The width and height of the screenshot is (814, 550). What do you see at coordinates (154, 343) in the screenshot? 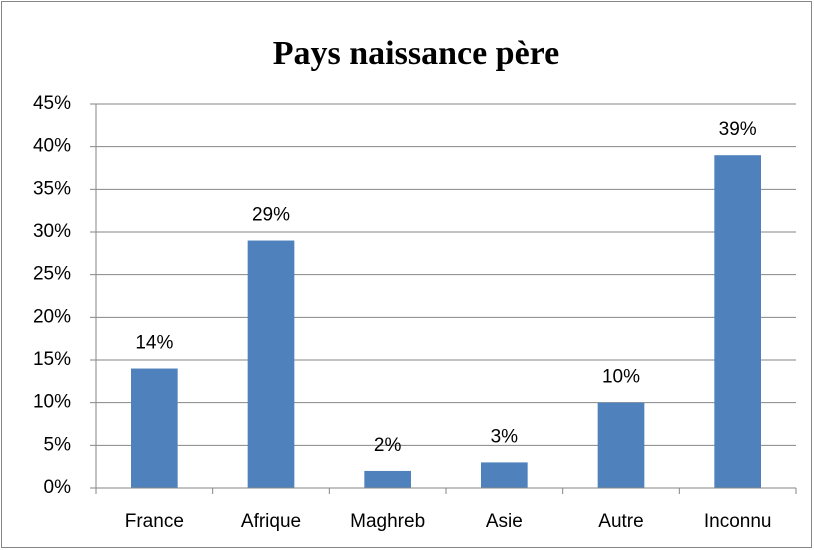
I see `value-label: 14%` at bounding box center [154, 343].